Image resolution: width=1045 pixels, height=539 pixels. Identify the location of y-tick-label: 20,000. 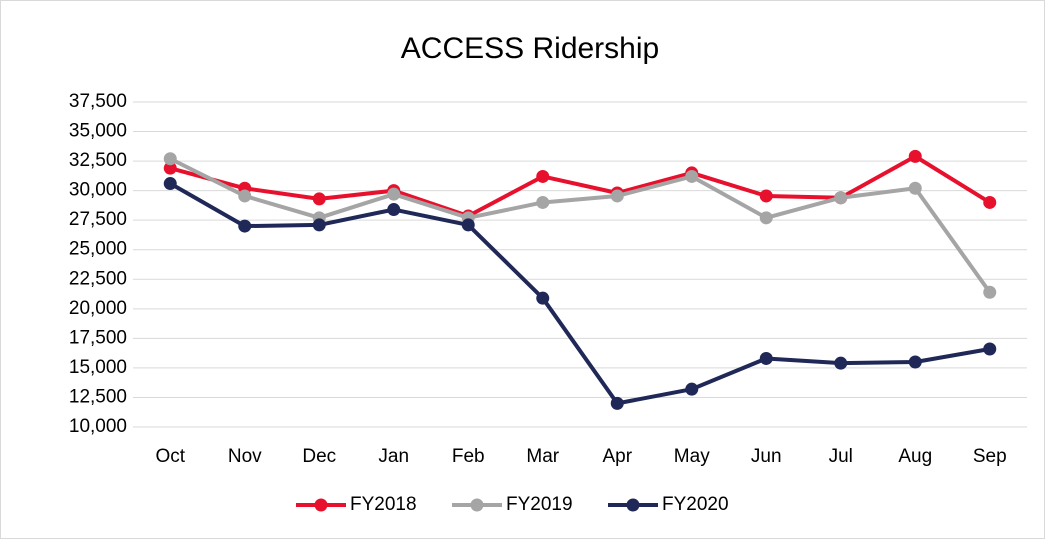
(98, 308).